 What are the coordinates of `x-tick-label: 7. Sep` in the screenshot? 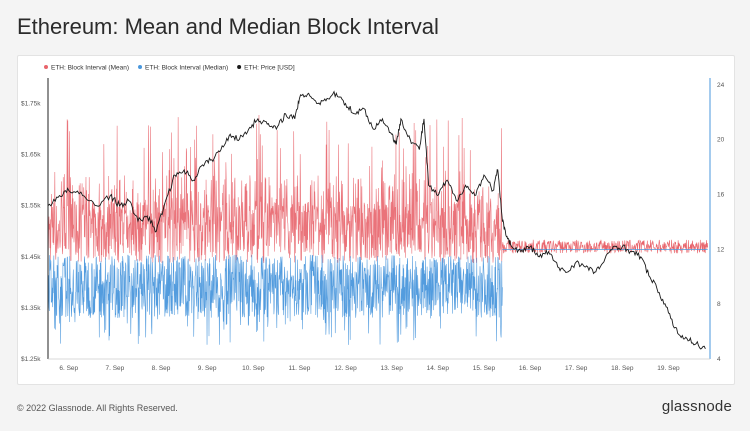 It's located at (114, 368).